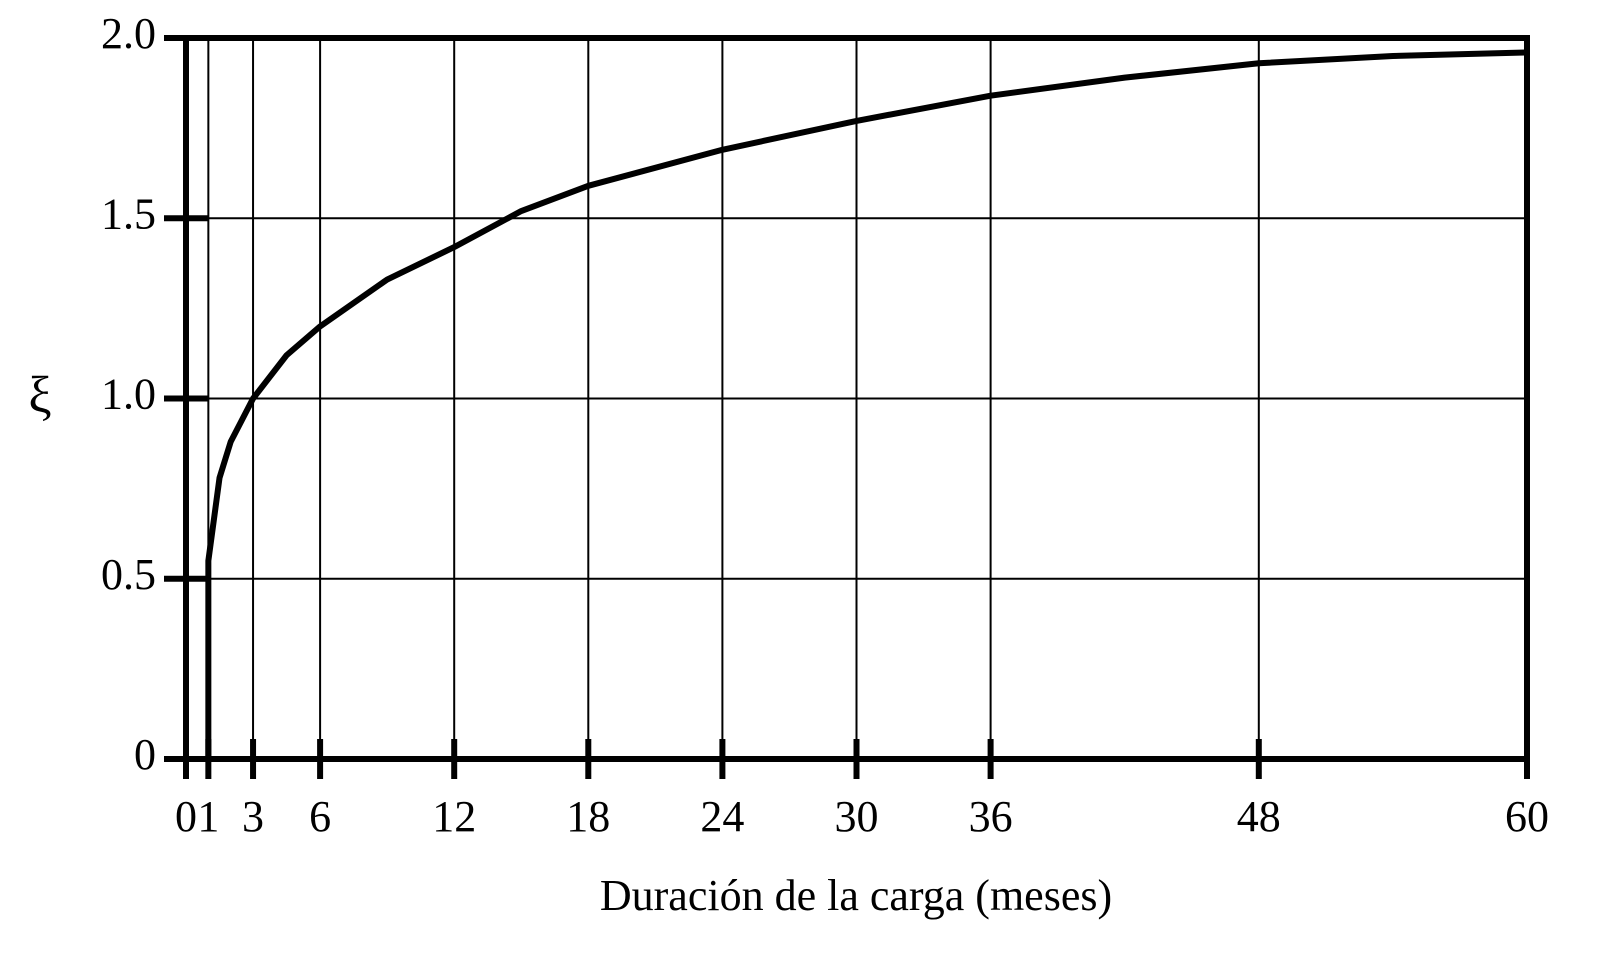 This screenshot has width=1623, height=969. What do you see at coordinates (253, 816) in the screenshot?
I see `x-tick-label: 3` at bounding box center [253, 816].